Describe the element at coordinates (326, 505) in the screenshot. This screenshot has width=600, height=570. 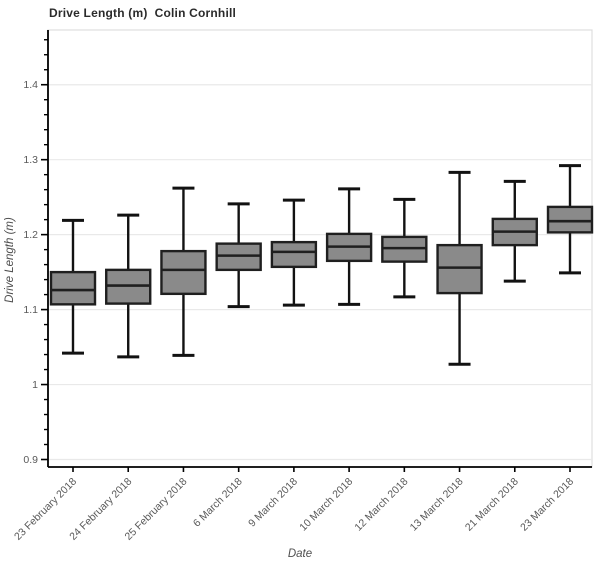
I see `x-tick-label: 10 March 2018` at that location.